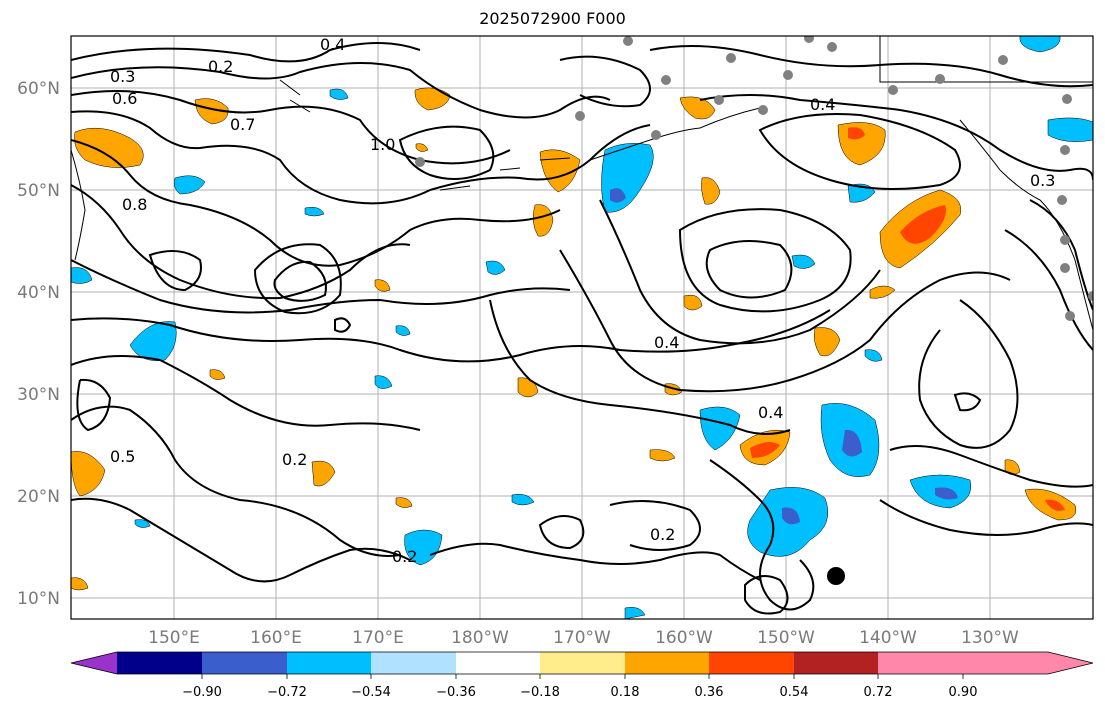  What do you see at coordinates (878, 692) in the screenshot?
I see `colorbar-tick-label: 0.72` at bounding box center [878, 692].